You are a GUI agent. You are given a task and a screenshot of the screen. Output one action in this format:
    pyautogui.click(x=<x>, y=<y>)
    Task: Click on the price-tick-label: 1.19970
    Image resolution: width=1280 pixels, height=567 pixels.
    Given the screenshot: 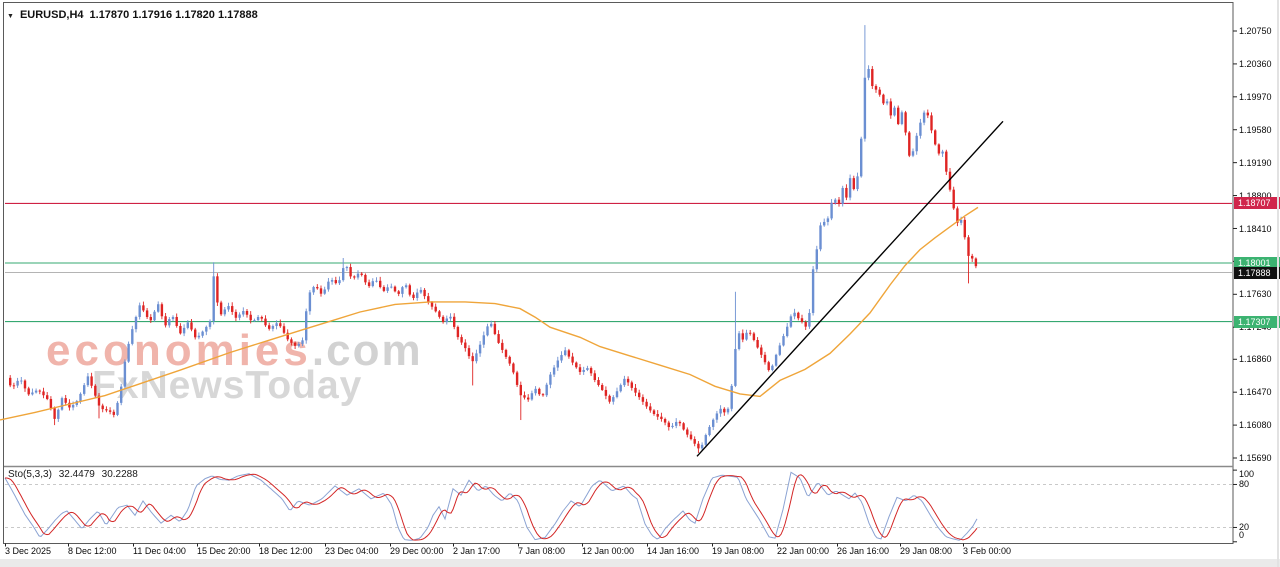 What is the action you would take?
    pyautogui.click(x=1255, y=96)
    